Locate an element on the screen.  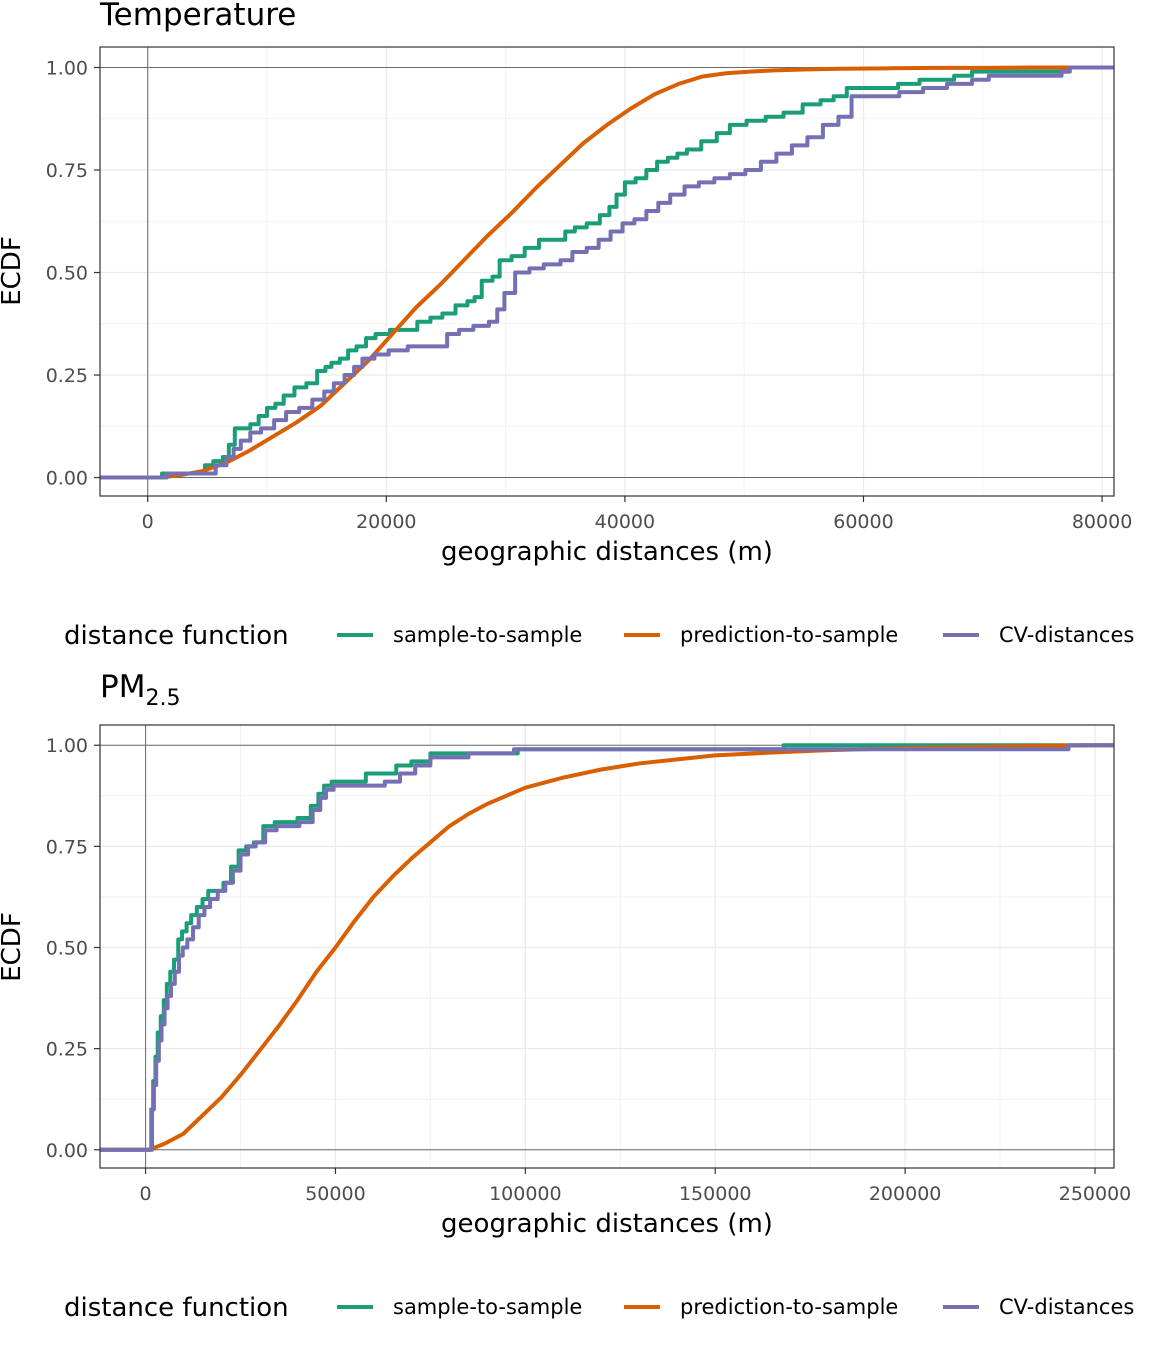
x-tick-label: 250000 is located at coordinates (1095, 1194).